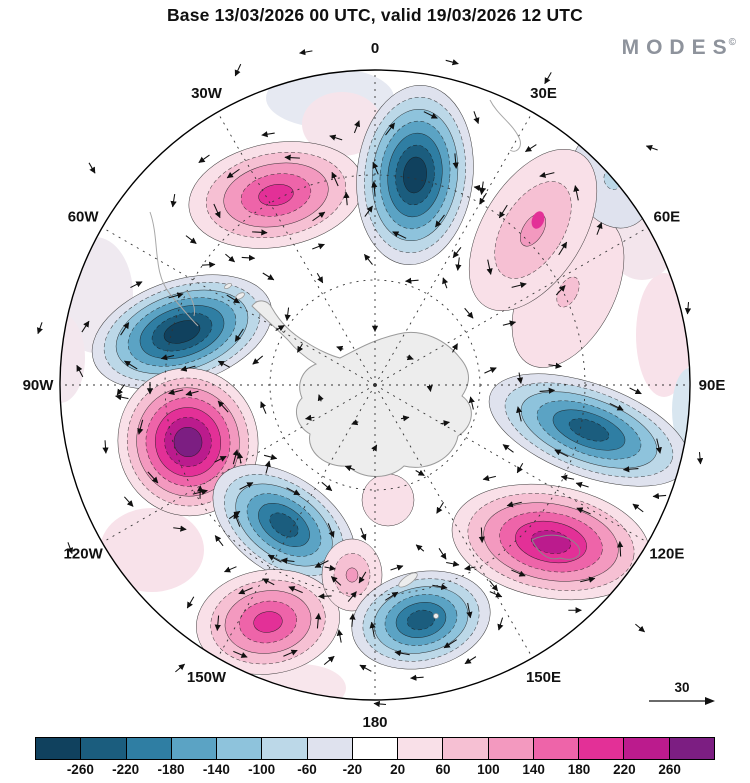 Image resolution: width=750 pixels, height=783 pixels. I want to click on reference-vector-arrow-icon, so click(682, 701).